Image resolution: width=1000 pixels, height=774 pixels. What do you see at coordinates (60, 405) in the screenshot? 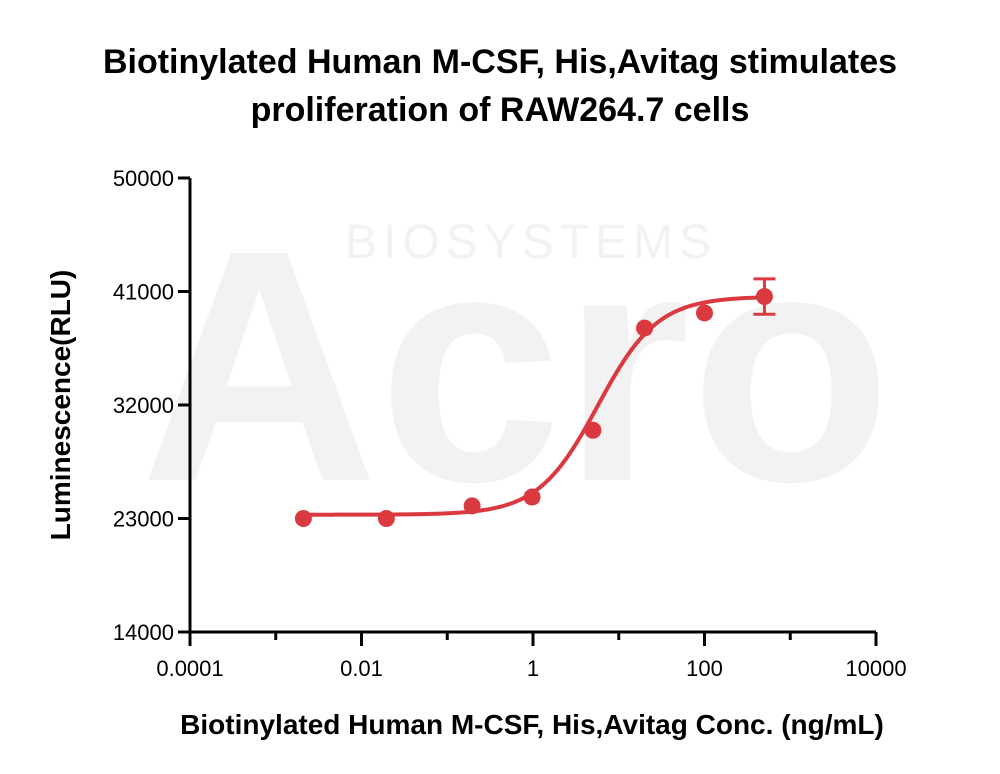
I see `y-axis-label: Luminescence(RLU)` at bounding box center [60, 405].